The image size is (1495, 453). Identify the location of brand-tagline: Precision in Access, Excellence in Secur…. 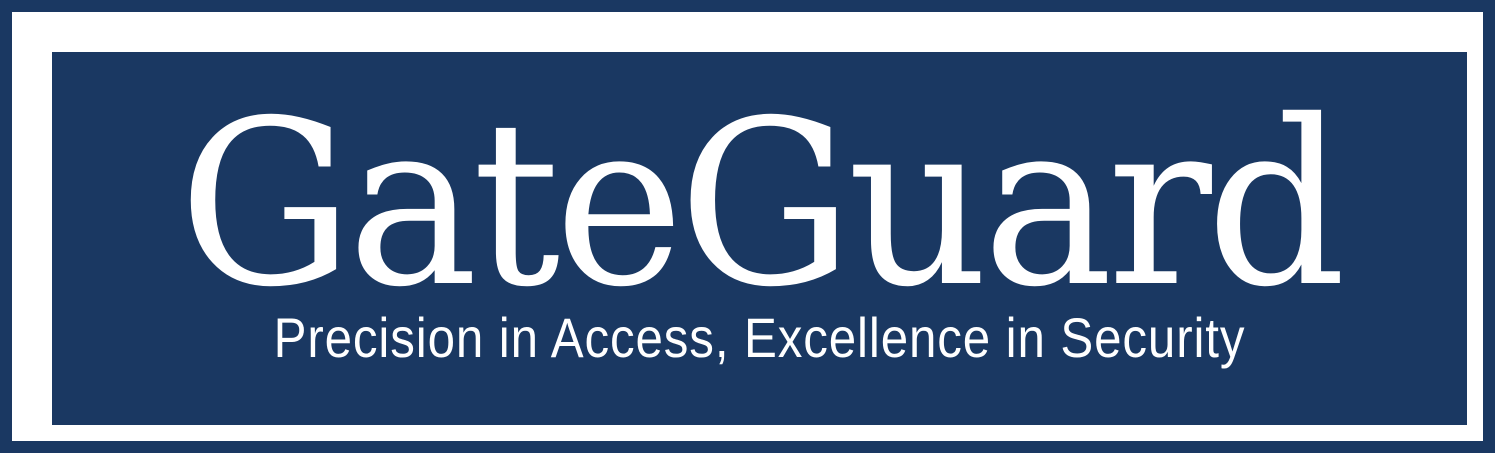
(759, 337).